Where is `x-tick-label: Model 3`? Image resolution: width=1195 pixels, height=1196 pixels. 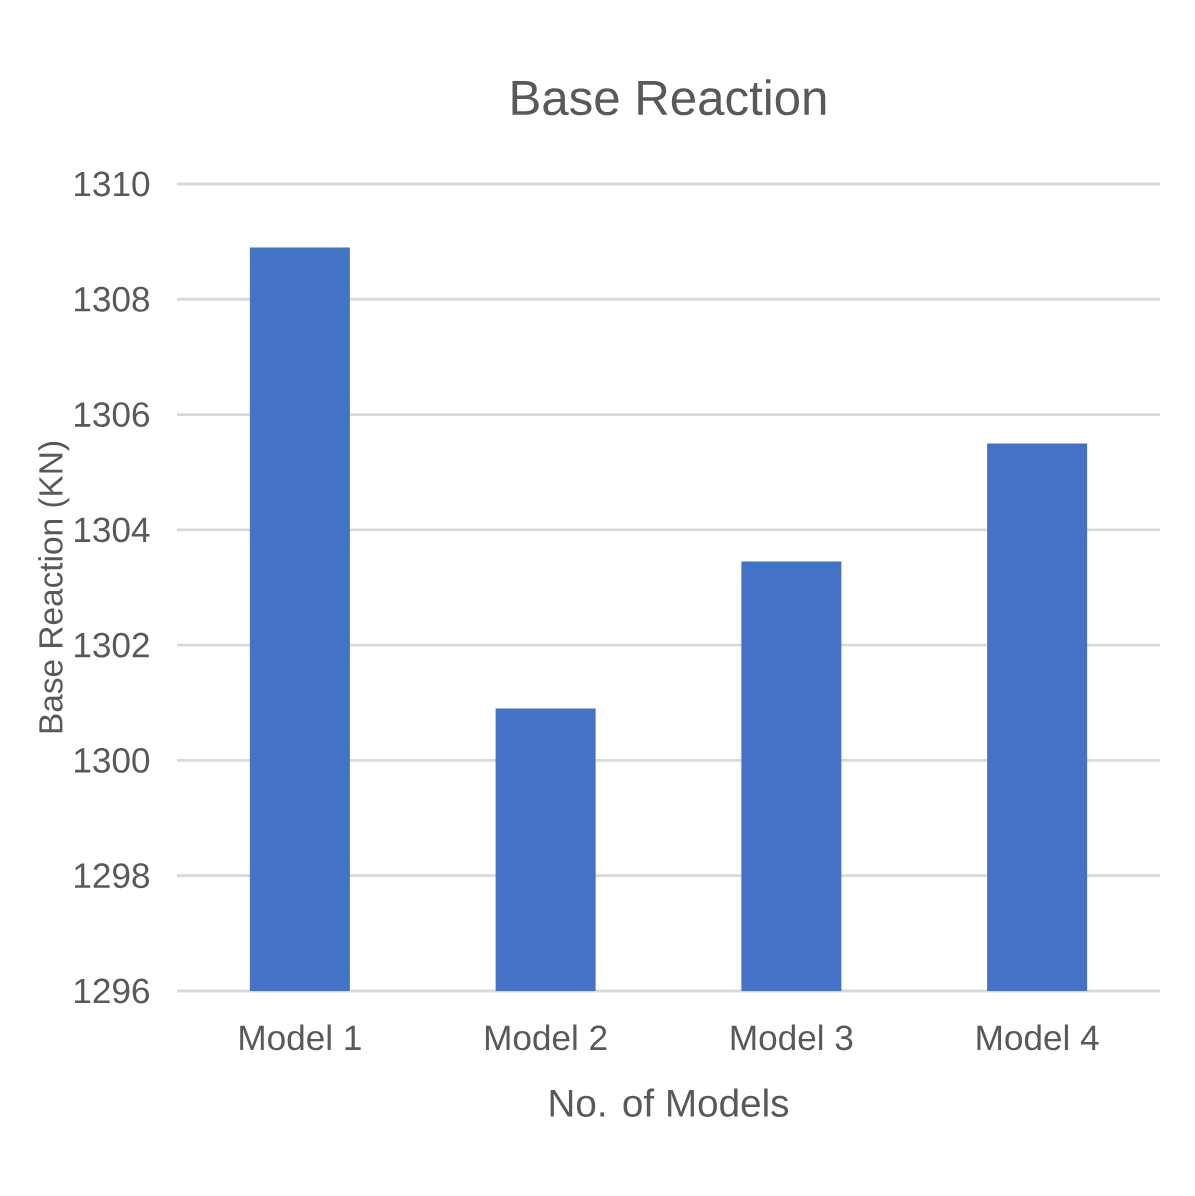 x-tick-label: Model 3 is located at coordinates (792, 1037).